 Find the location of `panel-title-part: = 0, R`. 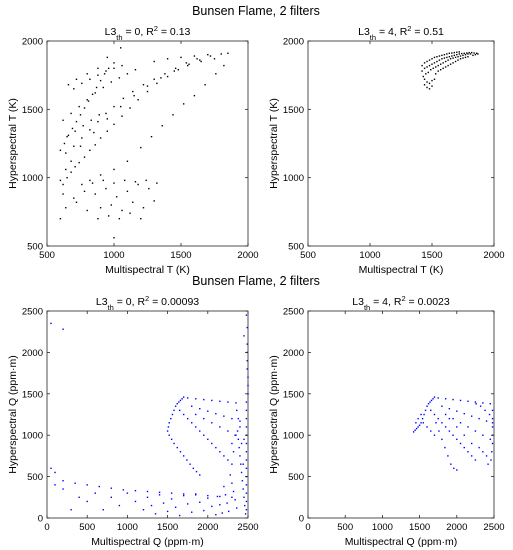

panel-title-part: = 0, R is located at coordinates (139, 32).